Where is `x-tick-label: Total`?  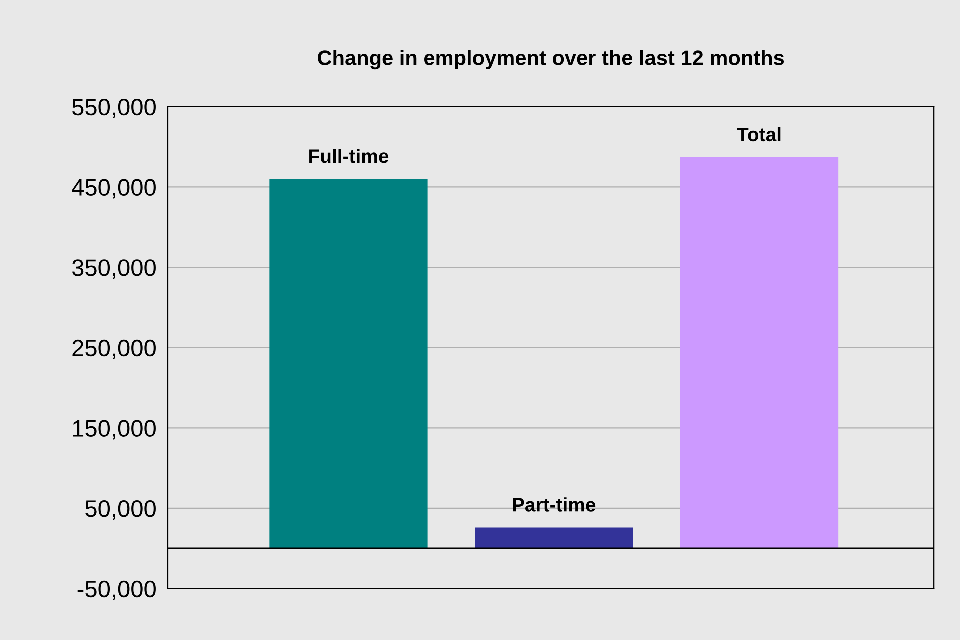
x-tick-label: Total is located at coordinates (759, 134).